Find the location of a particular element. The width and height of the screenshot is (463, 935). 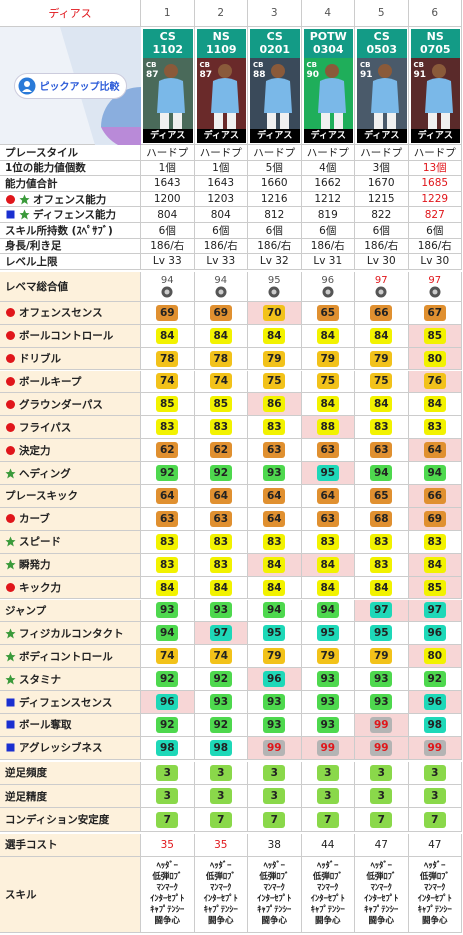

col-number: 5 is located at coordinates (381, 13).